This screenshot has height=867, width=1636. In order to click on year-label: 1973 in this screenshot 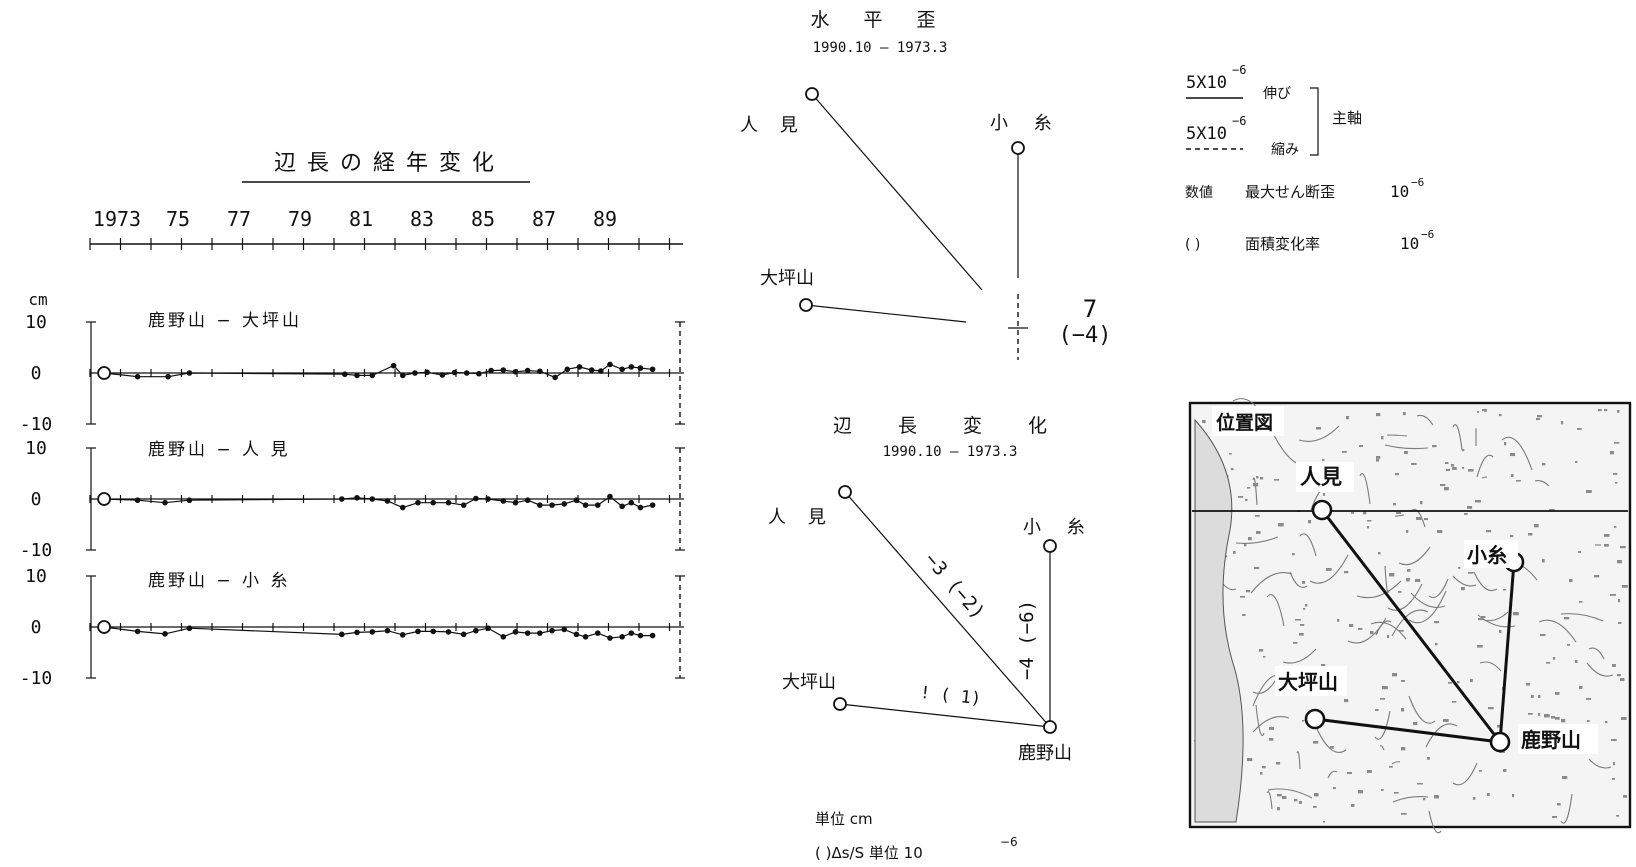, I will do `click(117, 219)`.